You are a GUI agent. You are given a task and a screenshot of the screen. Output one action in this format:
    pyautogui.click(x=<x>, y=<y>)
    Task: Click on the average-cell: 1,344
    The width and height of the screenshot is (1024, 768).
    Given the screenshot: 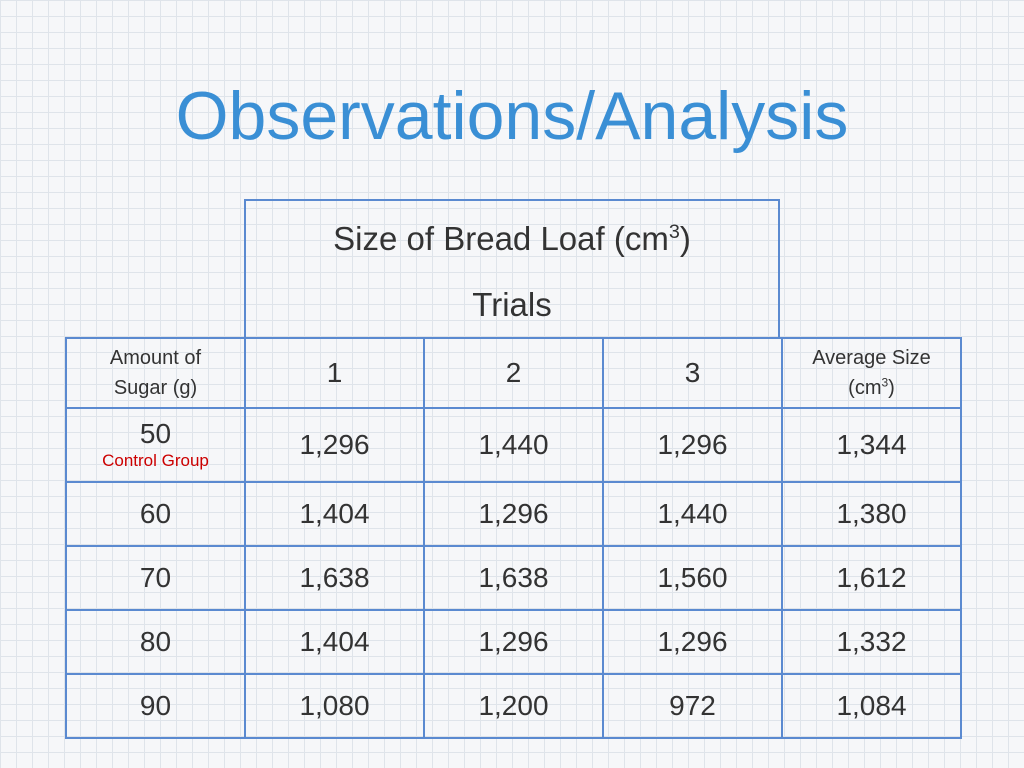 What is the action you would take?
    pyautogui.click(x=871, y=445)
    